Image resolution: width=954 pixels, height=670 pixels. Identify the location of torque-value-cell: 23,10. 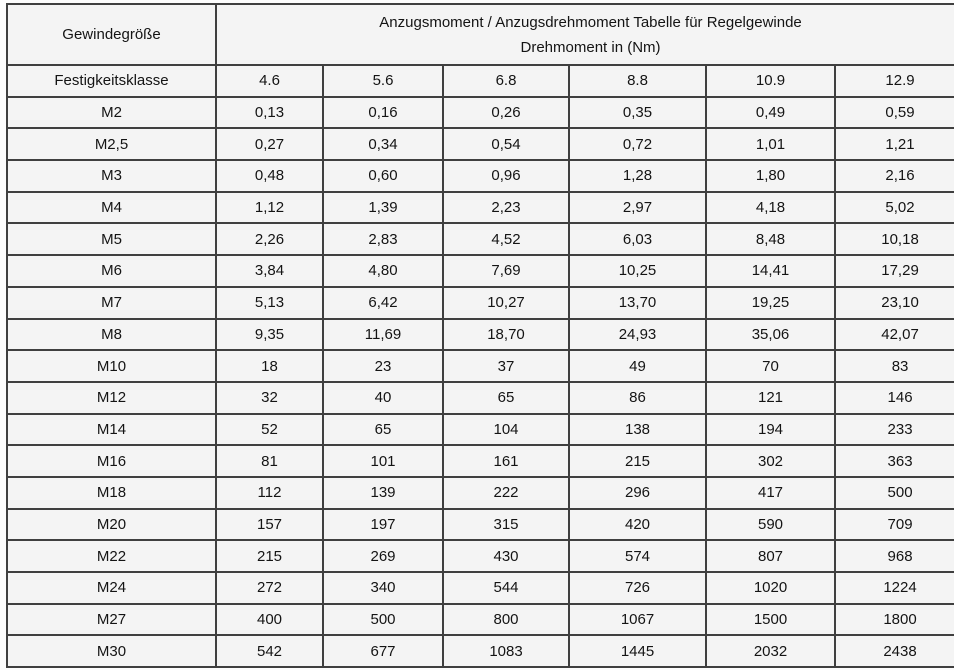
(893, 302).